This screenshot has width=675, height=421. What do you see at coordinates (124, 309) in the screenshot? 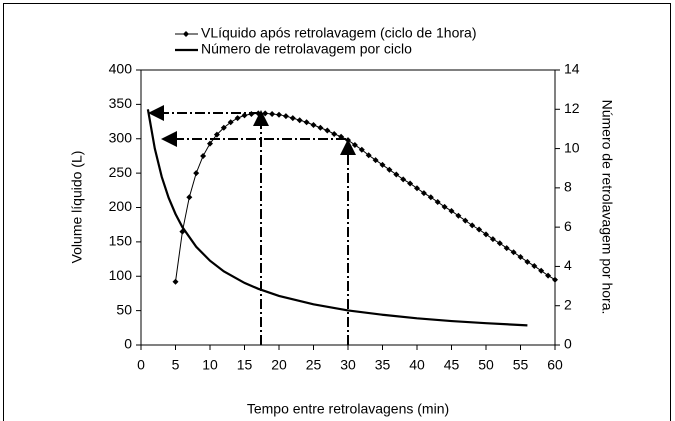
I see `y-tick-label: 50` at bounding box center [124, 309].